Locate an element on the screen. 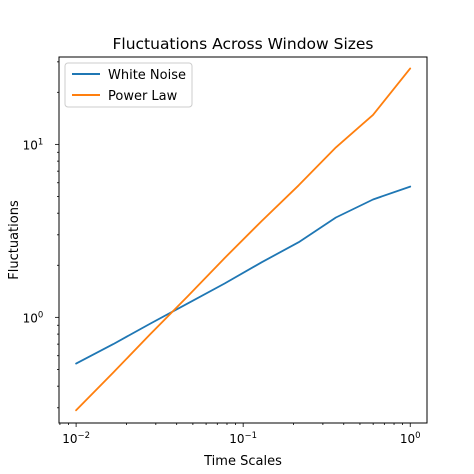 The image size is (474, 474). chart-title: Fluctuations Across Window Sizes is located at coordinates (242, 44).